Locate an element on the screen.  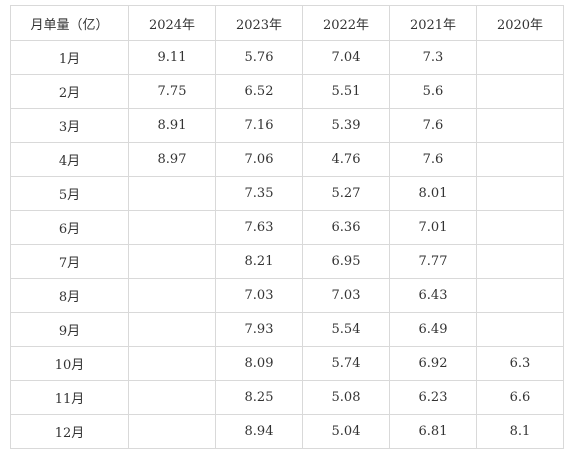
value-2021-cell: 6.81 is located at coordinates (433, 431).